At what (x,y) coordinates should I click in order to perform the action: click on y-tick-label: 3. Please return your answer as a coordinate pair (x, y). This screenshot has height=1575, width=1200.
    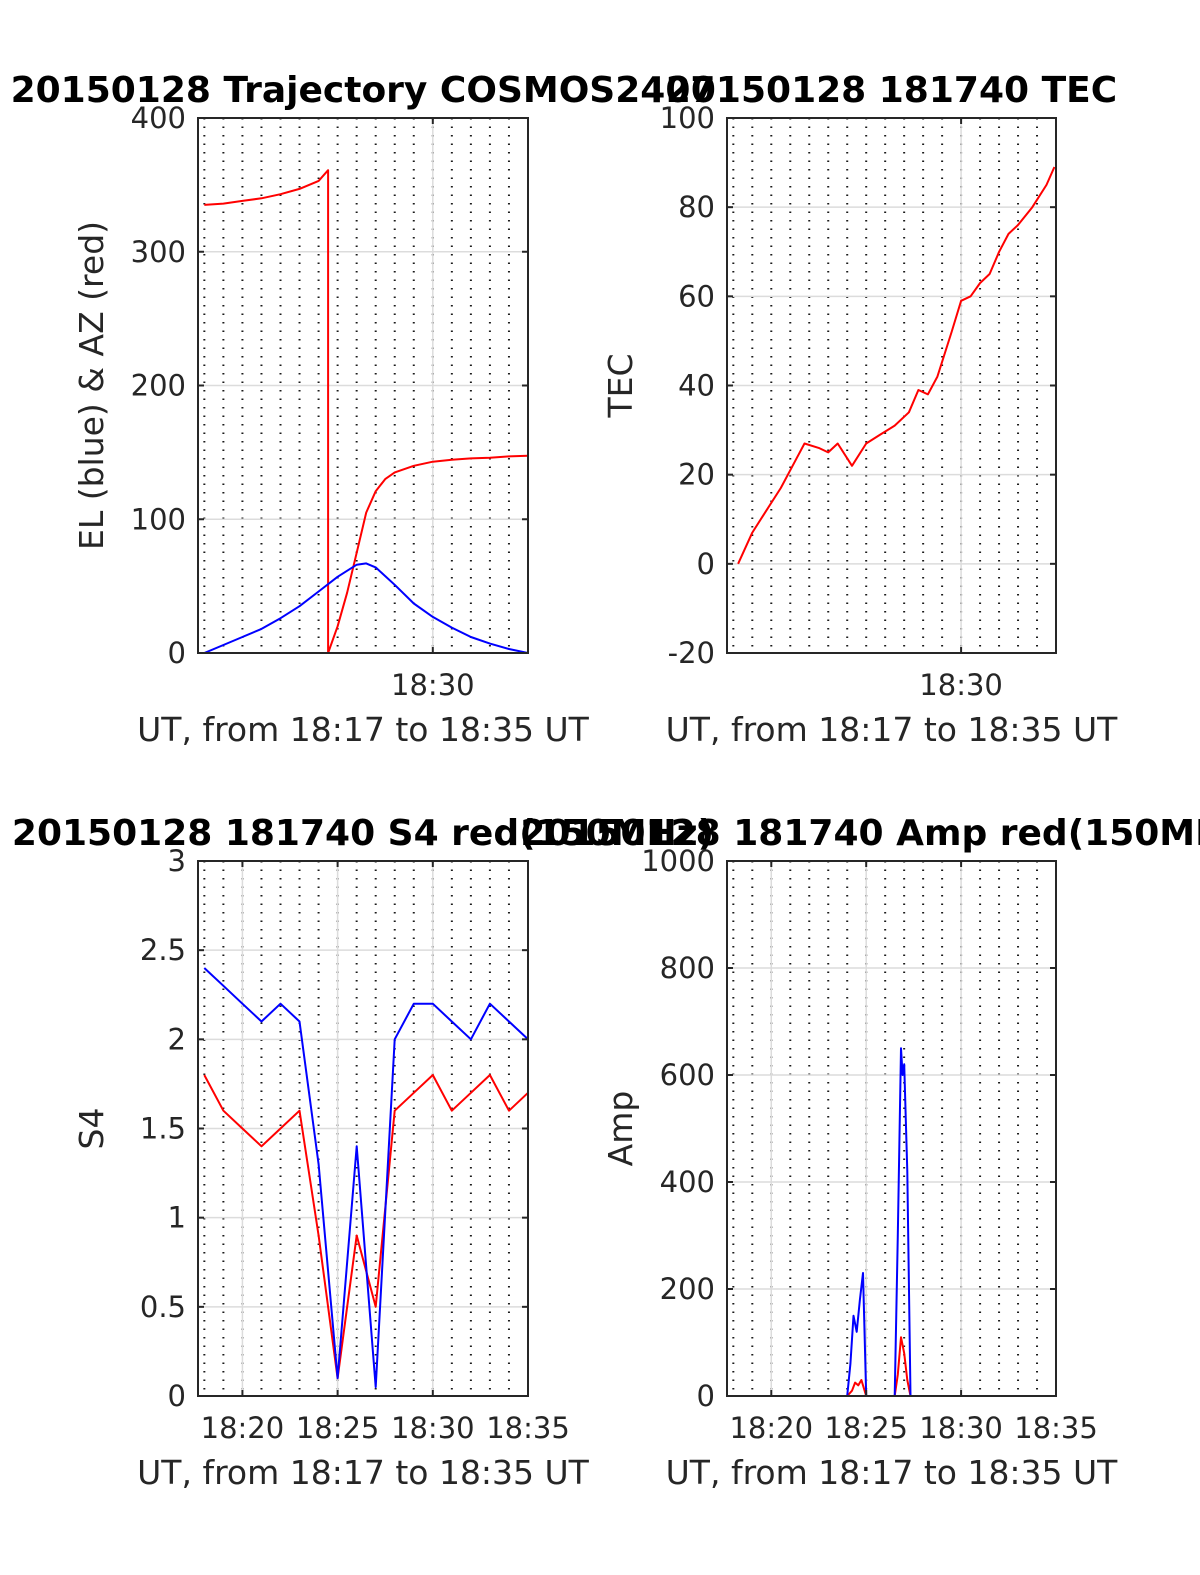
    Looking at the image, I should click on (177, 861).